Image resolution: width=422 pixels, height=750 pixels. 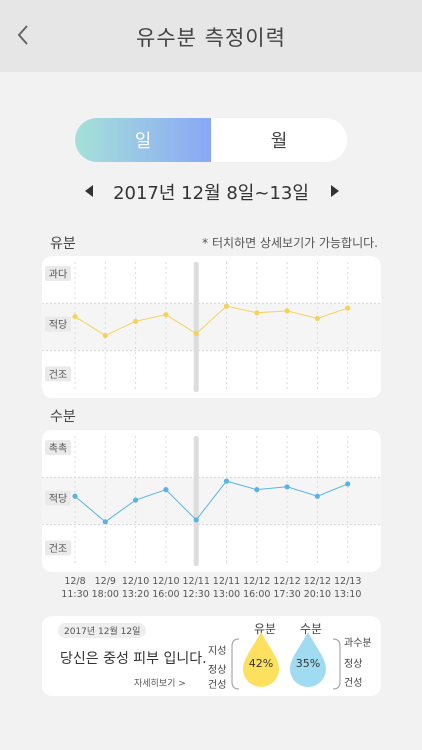 What do you see at coordinates (261, 663) in the screenshot?
I see `oil-value: 42%` at bounding box center [261, 663].